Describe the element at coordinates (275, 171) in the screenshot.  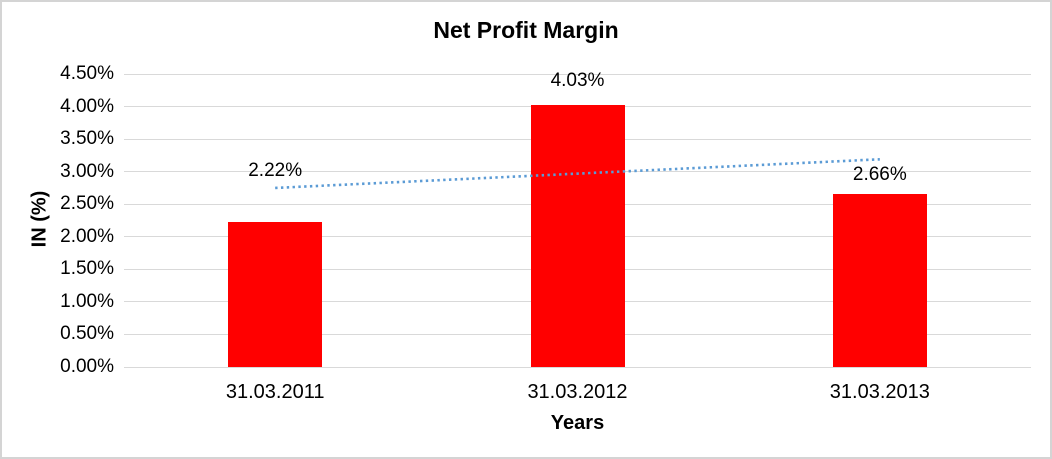
I see `bar-data-label: 2.22%` at that location.